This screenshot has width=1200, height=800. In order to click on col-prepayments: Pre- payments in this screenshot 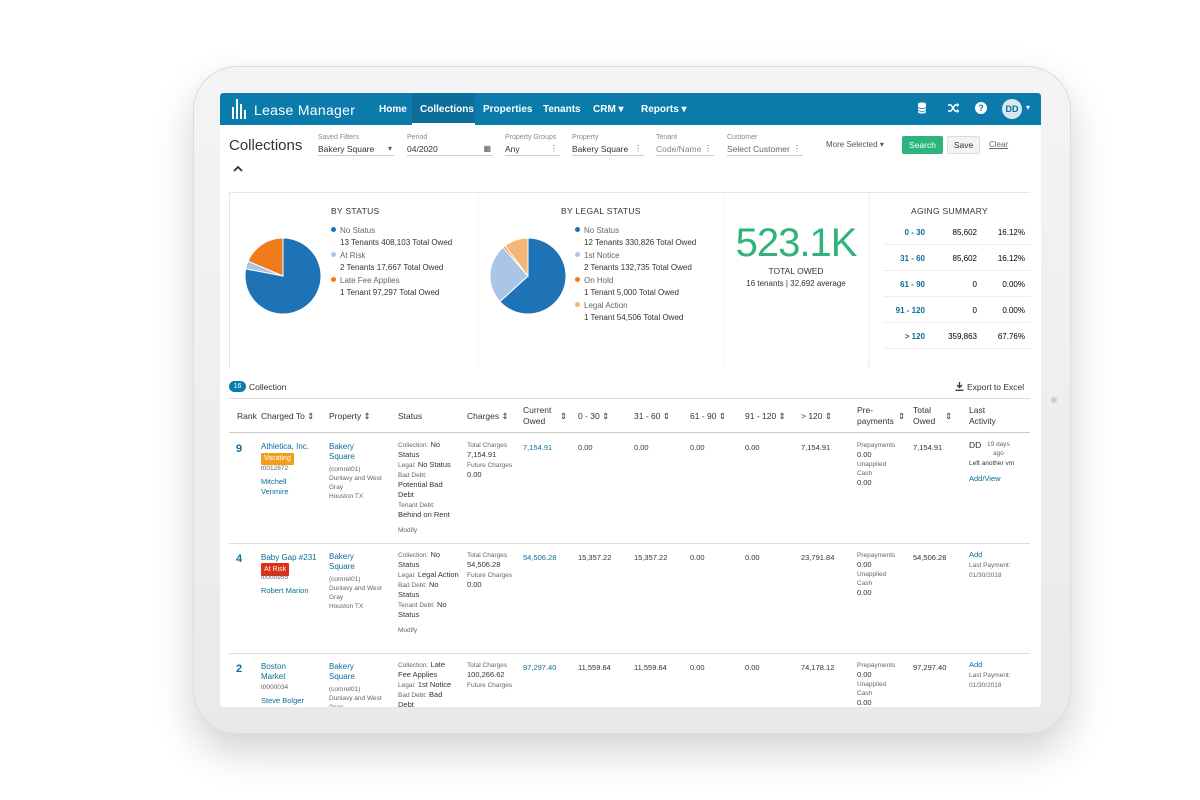, I will do `click(875, 415)`.